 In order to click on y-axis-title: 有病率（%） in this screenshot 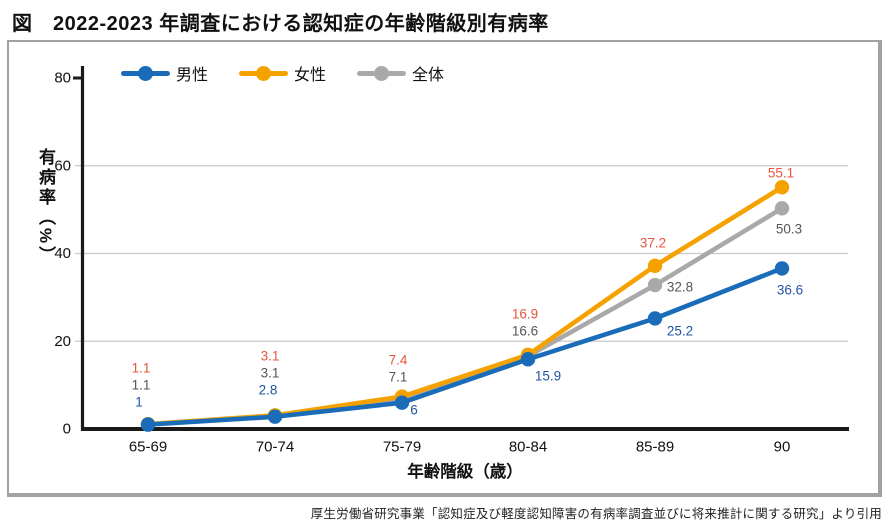, I will do `click(45, 207)`.